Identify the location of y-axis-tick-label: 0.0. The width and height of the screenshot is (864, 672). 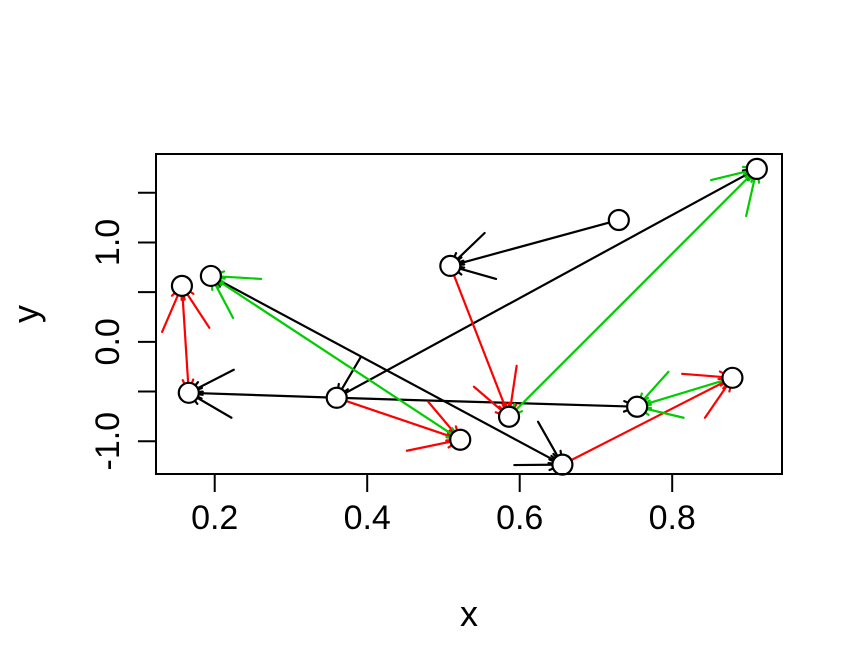
(108, 341).